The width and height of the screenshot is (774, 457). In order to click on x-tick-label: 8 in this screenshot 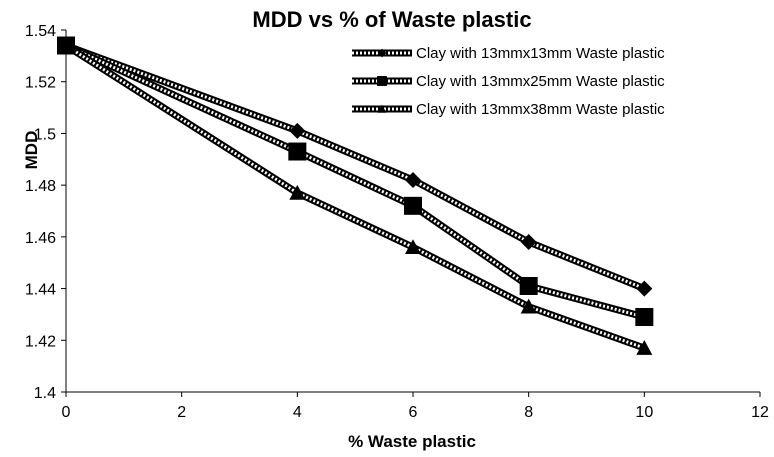, I will do `click(528, 412)`.